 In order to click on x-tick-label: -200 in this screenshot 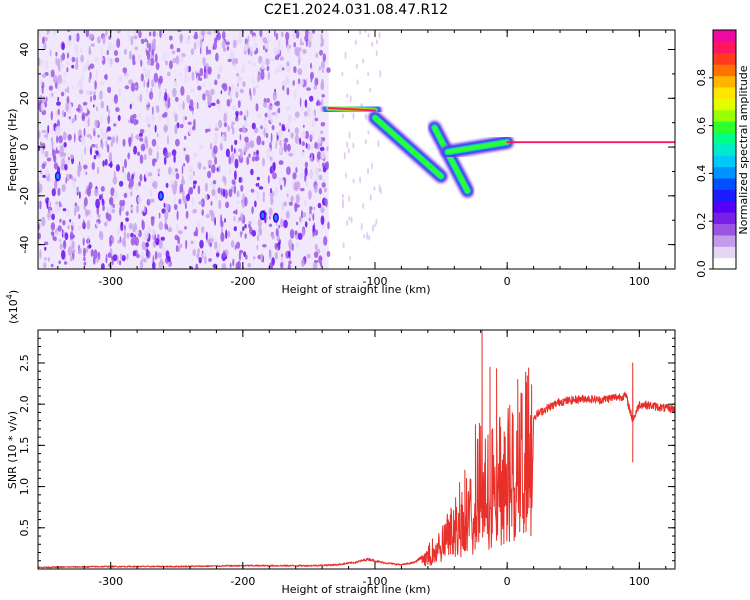, I will do `click(242, 281)`.